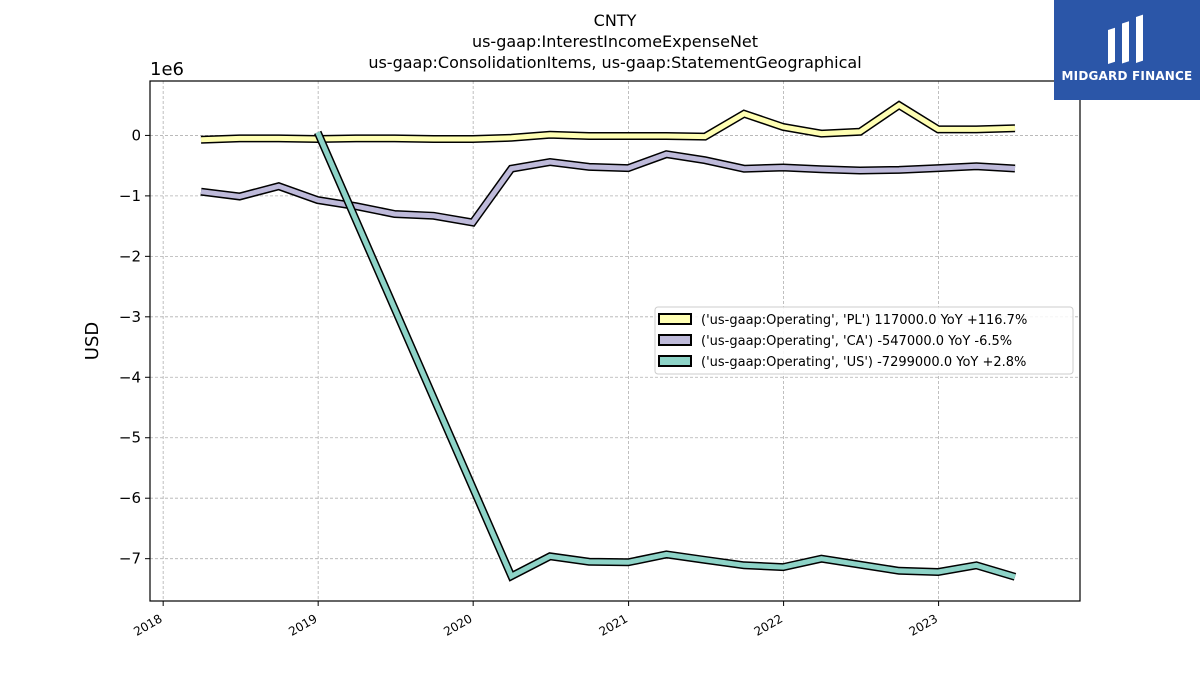  What do you see at coordinates (1125, 39) in the screenshot?
I see `midgard-logo-icon` at bounding box center [1125, 39].